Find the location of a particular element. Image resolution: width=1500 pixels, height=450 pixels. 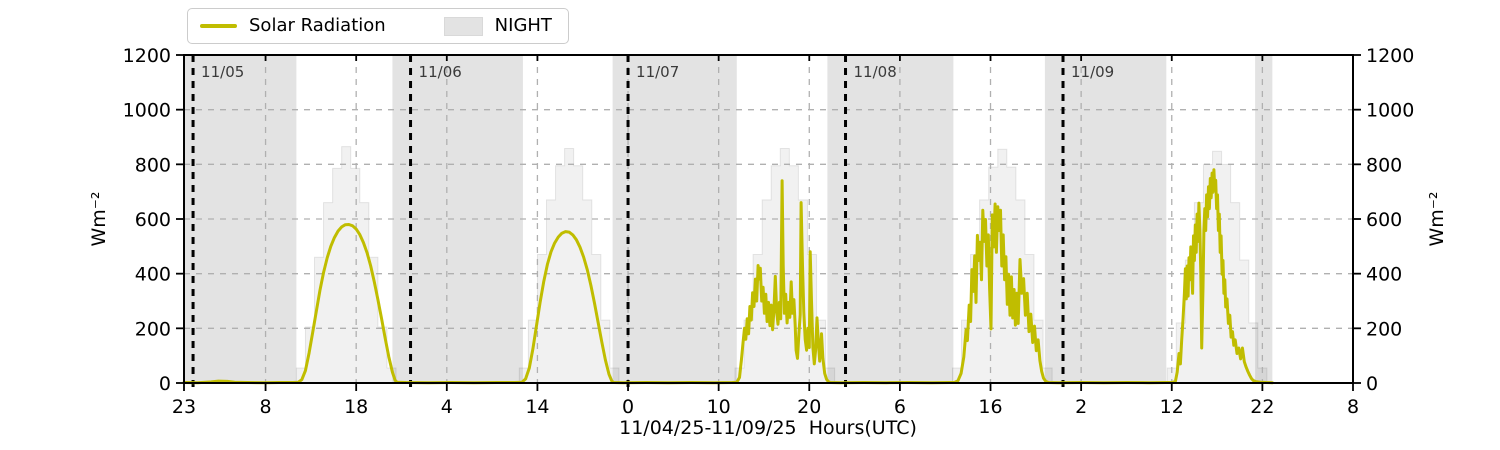

x-tick-label: 4 is located at coordinates (447, 407).